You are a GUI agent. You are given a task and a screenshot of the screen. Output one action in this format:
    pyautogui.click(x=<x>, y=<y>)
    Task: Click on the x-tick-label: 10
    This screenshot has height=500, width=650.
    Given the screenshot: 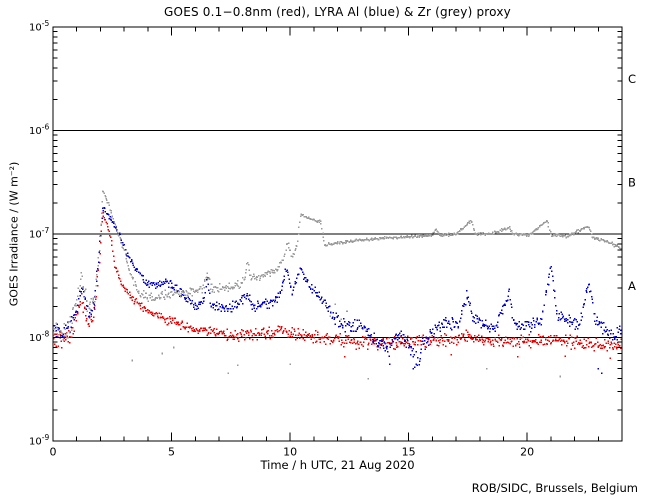 What is the action you would take?
    pyautogui.click(x=290, y=452)
    